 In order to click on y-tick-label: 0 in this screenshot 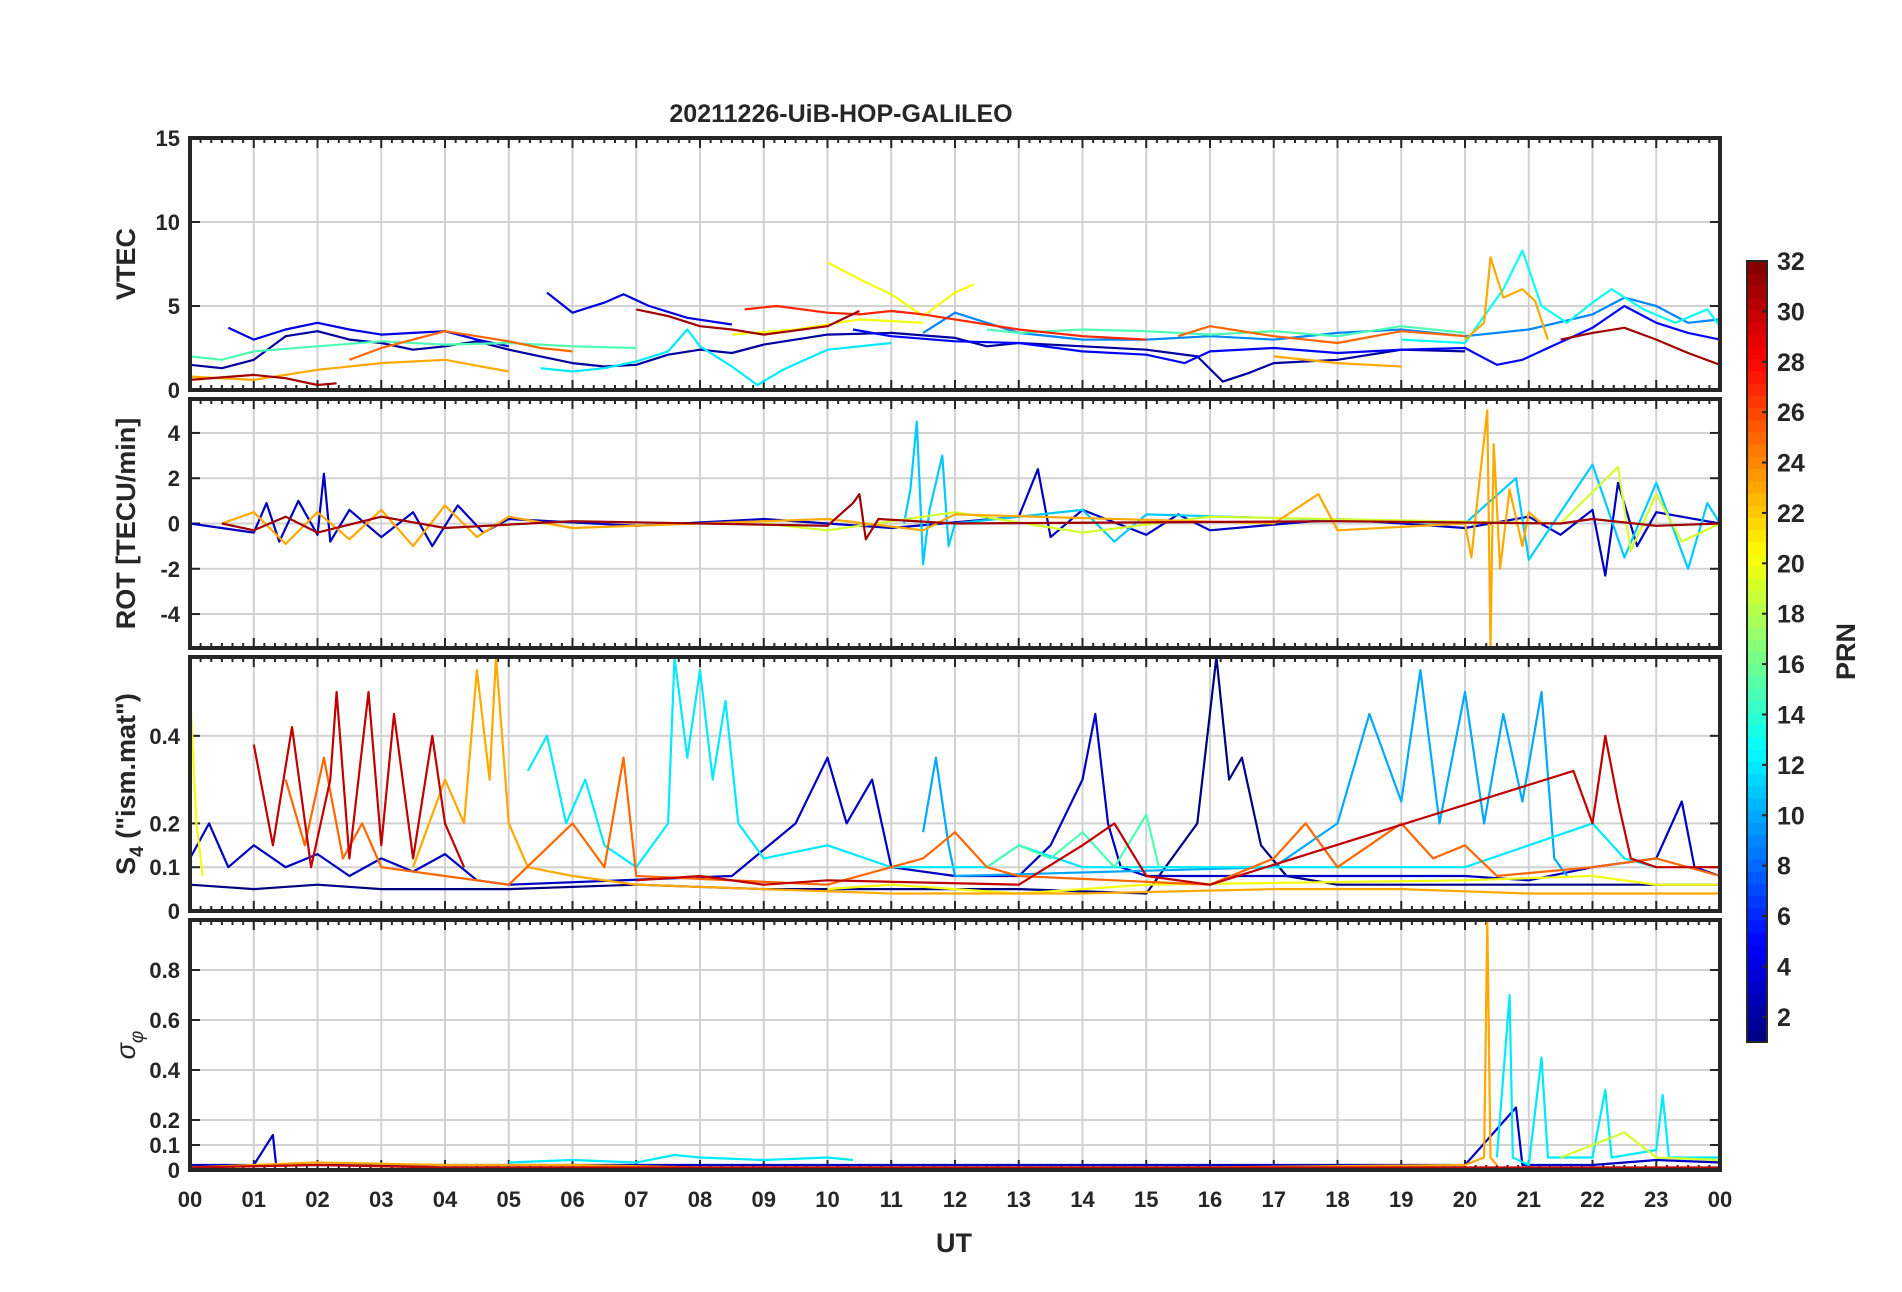, I will do `click(174, 524)`.